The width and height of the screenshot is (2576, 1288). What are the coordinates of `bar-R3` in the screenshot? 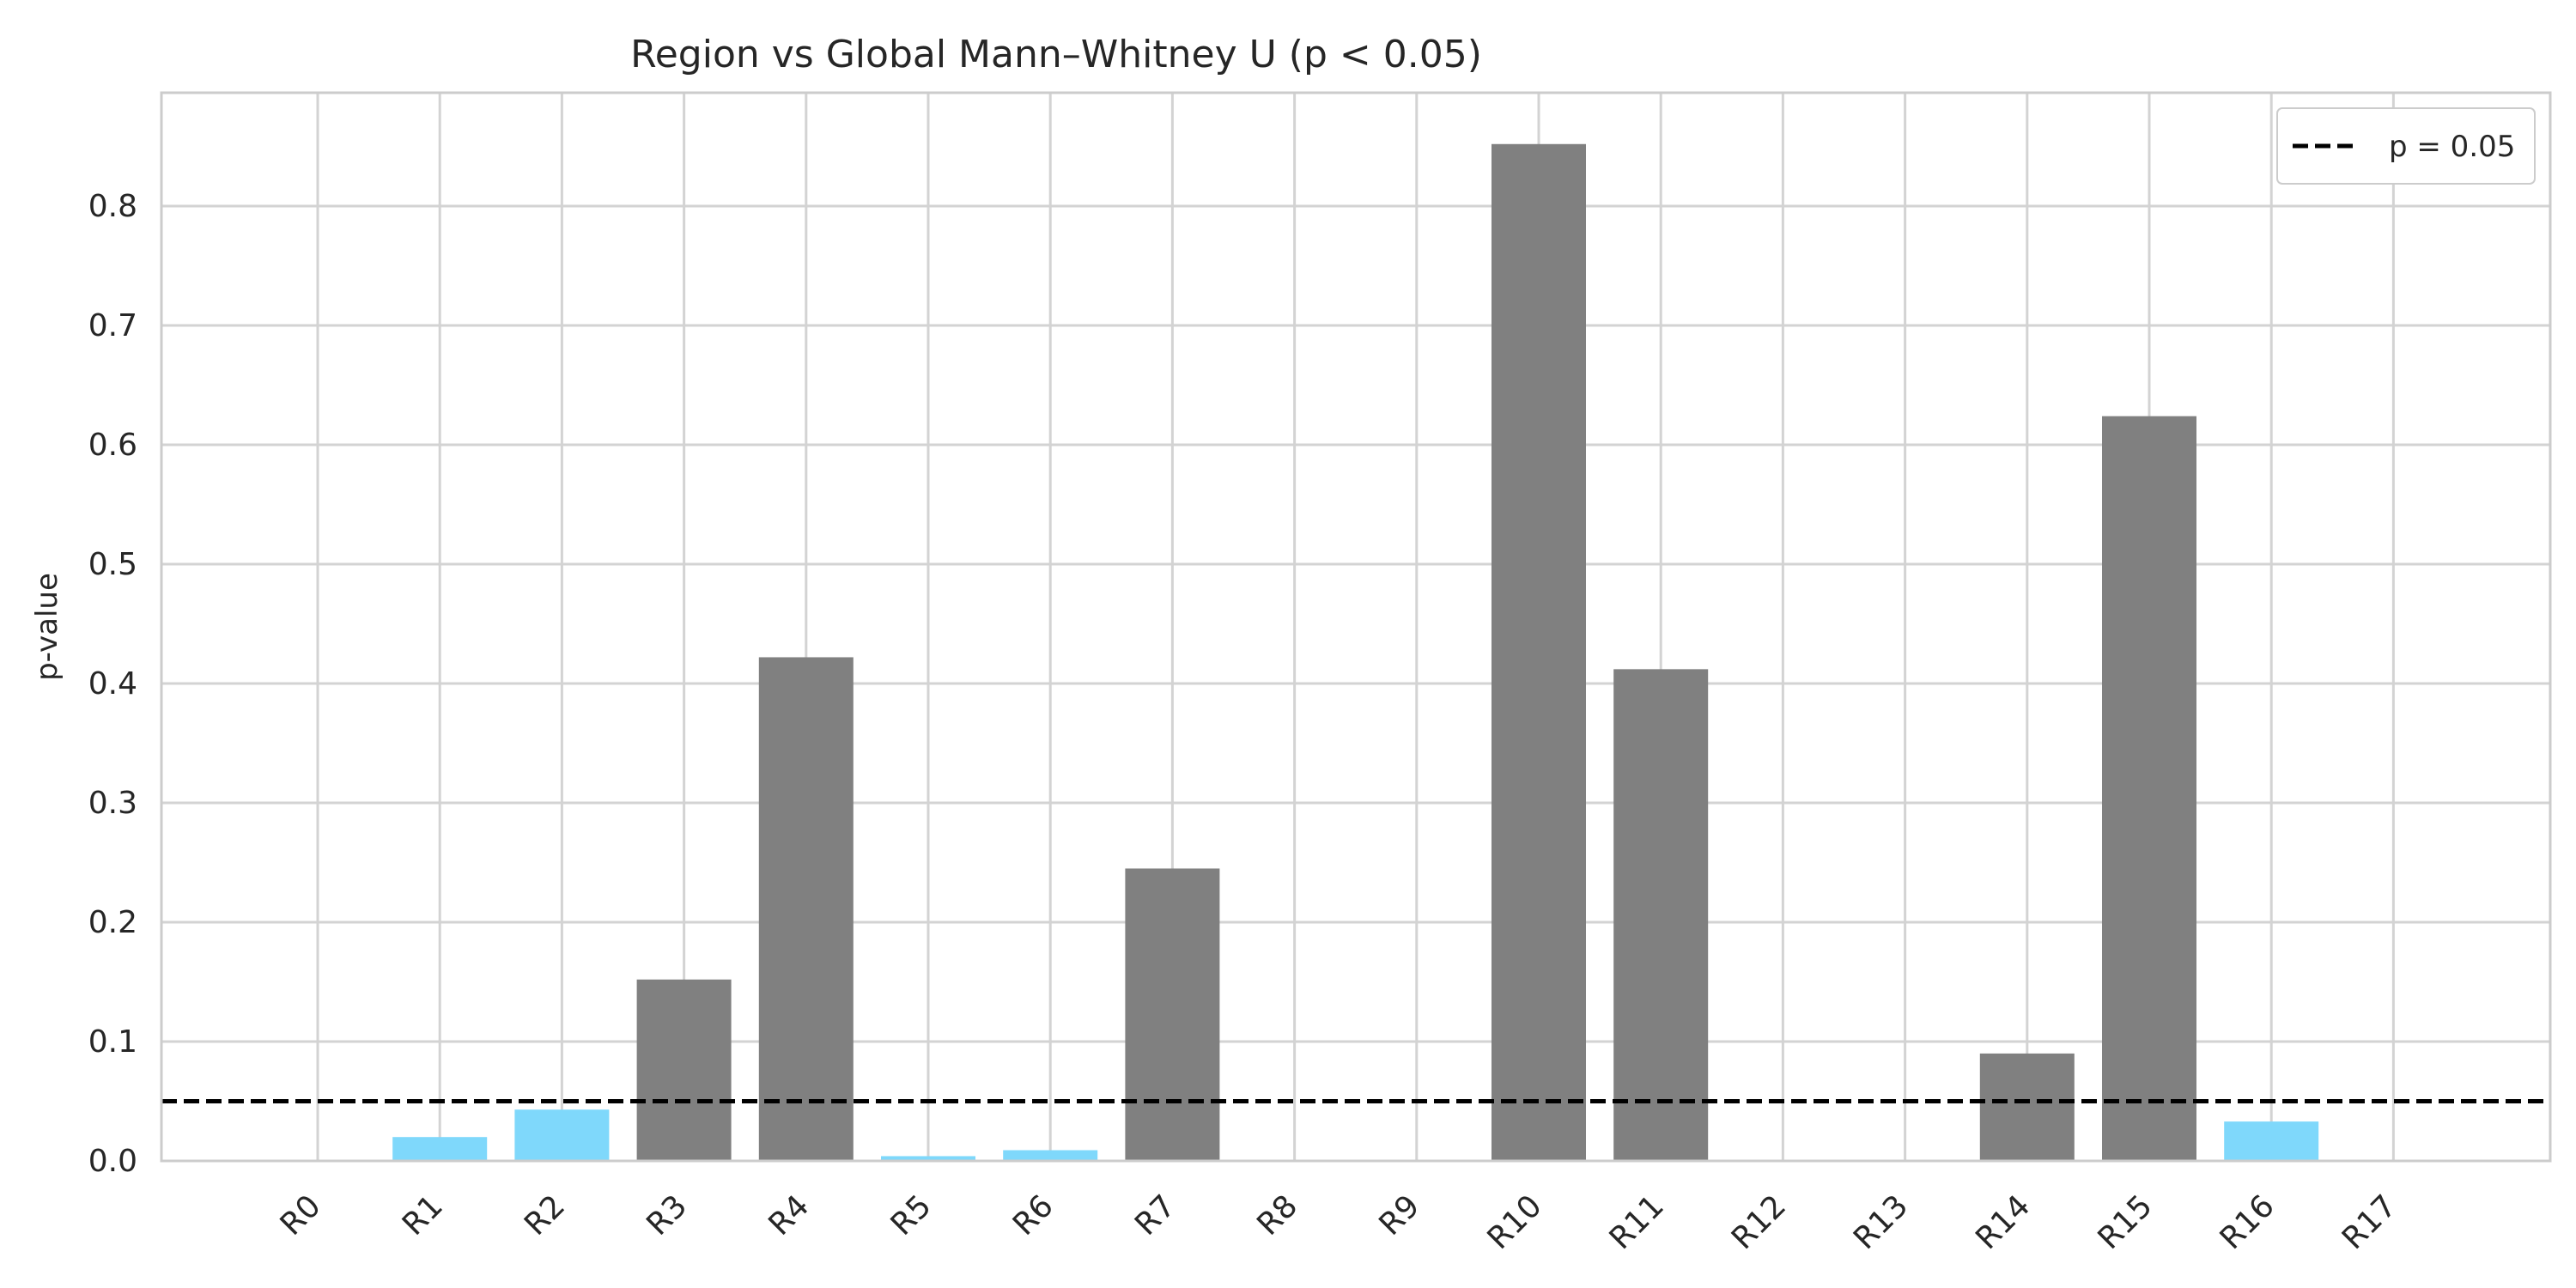 It's located at (684, 1070).